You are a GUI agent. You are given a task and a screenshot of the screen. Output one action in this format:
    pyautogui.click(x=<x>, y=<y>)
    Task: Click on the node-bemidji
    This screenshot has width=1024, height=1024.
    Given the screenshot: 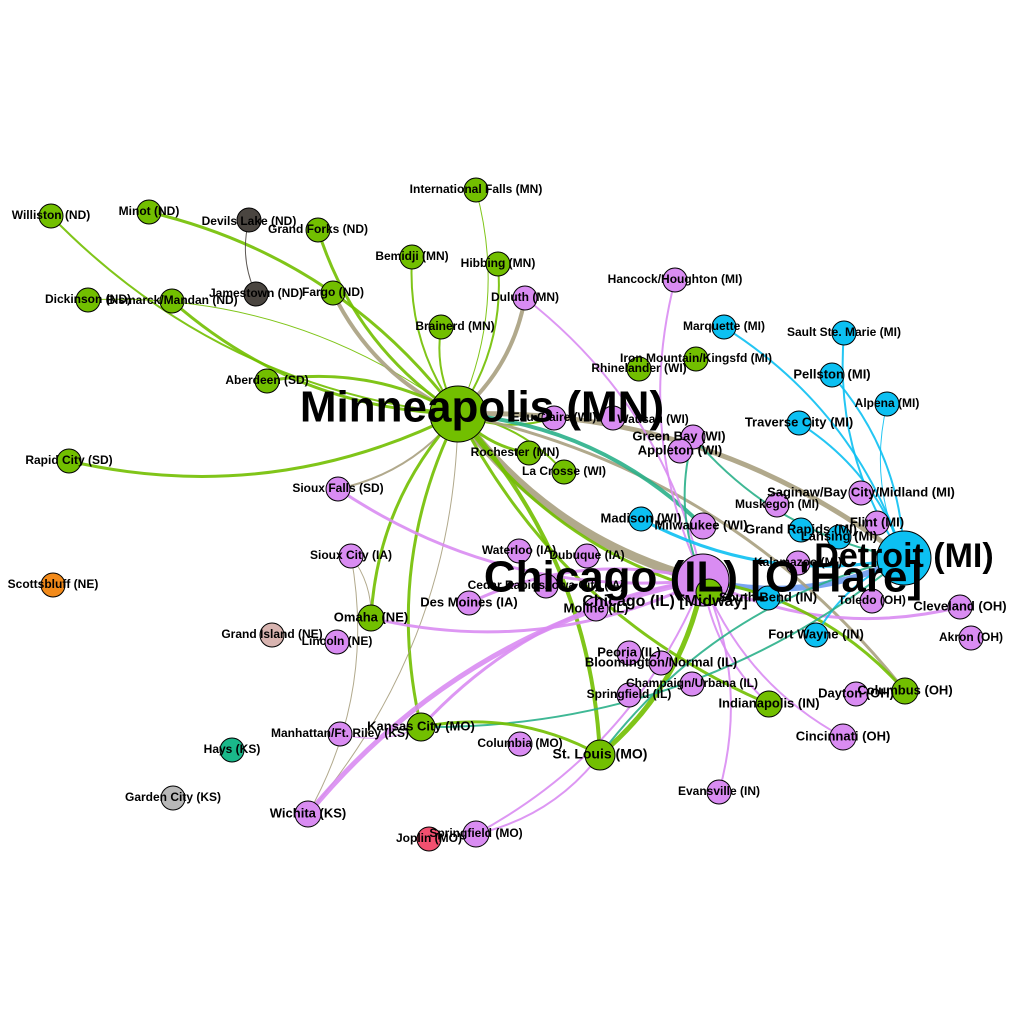 What is the action you would take?
    pyautogui.click(x=412, y=257)
    